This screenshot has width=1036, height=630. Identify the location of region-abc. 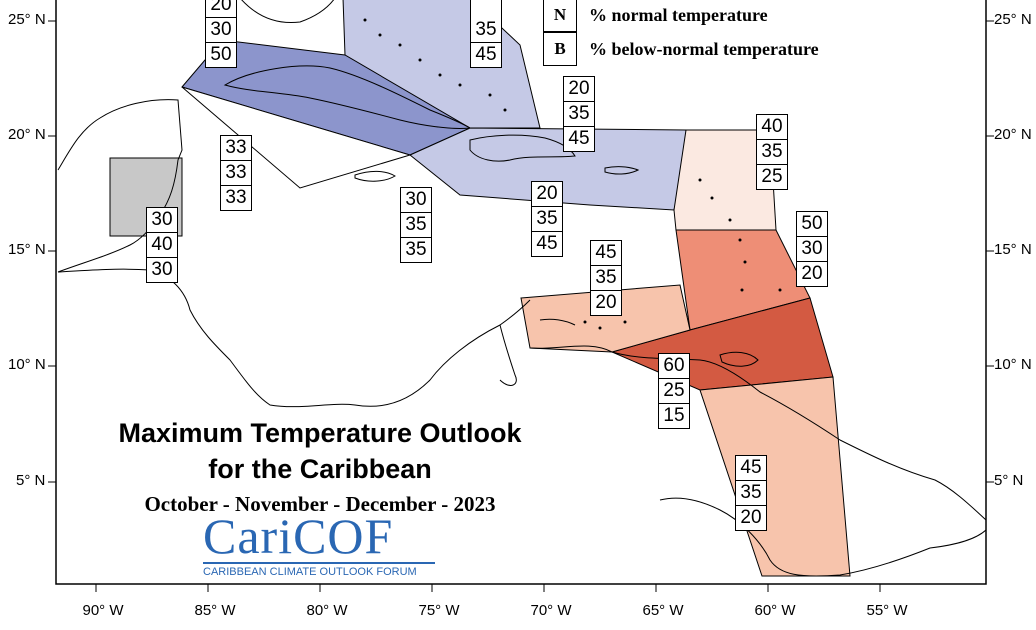
(605, 318).